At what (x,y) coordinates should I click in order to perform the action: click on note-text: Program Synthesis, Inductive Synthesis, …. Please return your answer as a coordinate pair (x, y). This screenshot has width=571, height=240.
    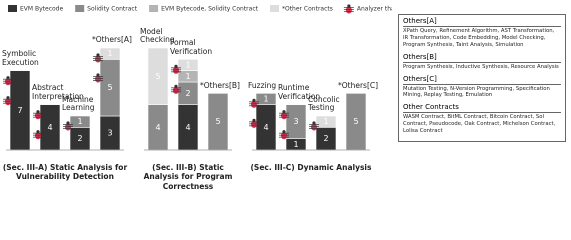
    Looking at the image, I should click on (481, 66).